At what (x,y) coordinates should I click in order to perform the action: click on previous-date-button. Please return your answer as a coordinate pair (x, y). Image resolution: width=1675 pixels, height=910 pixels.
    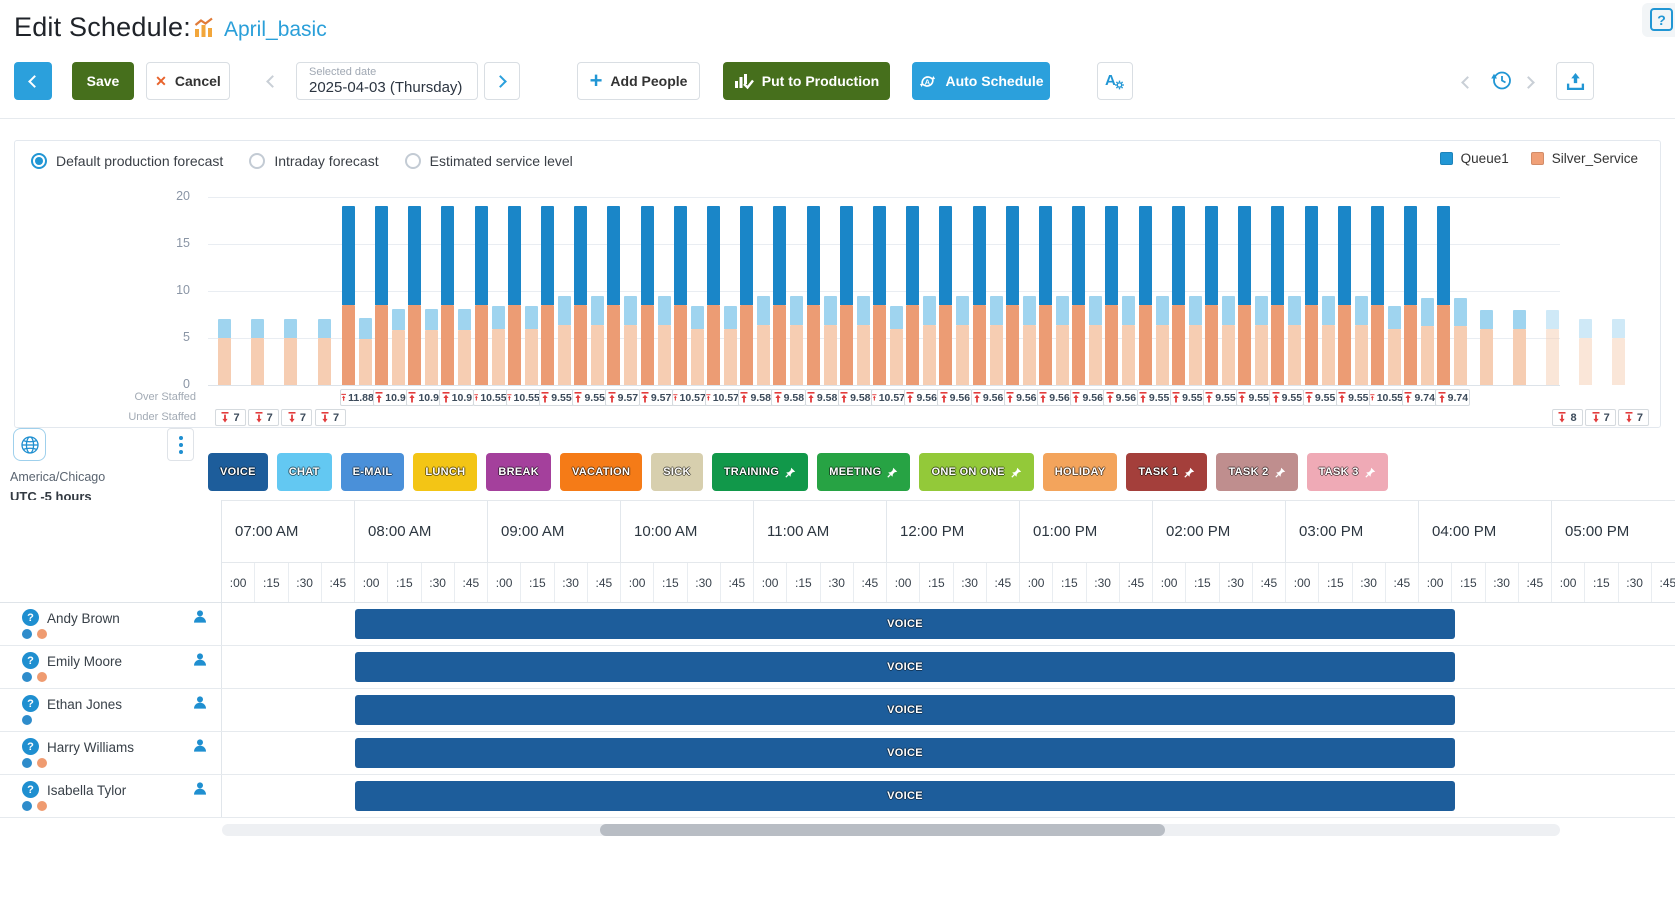
    Looking at the image, I should click on (271, 81).